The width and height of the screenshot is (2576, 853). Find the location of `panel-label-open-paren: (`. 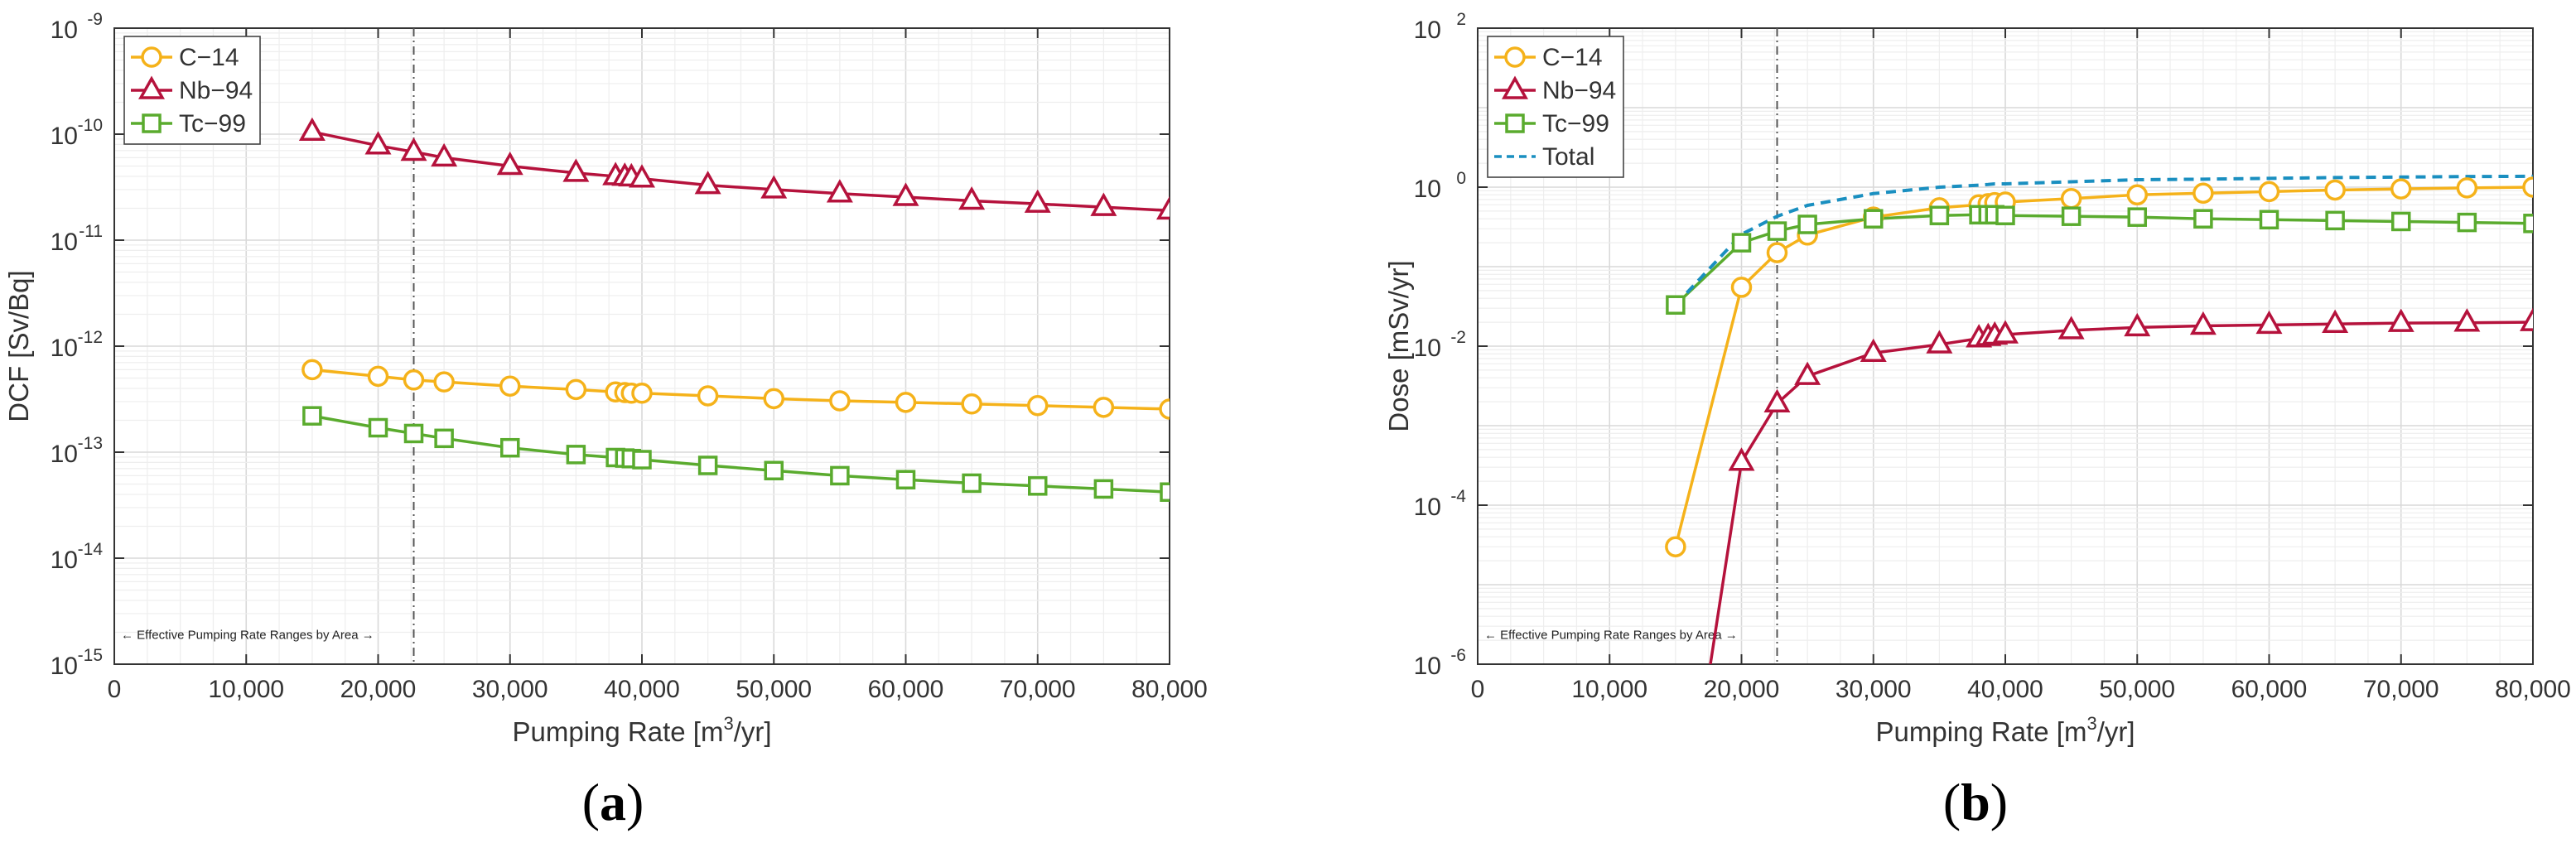

panel-label-open-paren: ( is located at coordinates (591, 802).